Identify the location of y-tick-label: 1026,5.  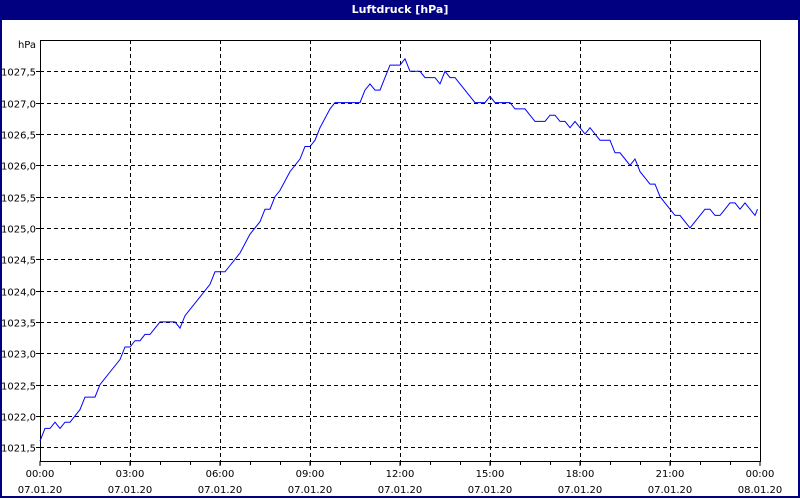
(18, 136).